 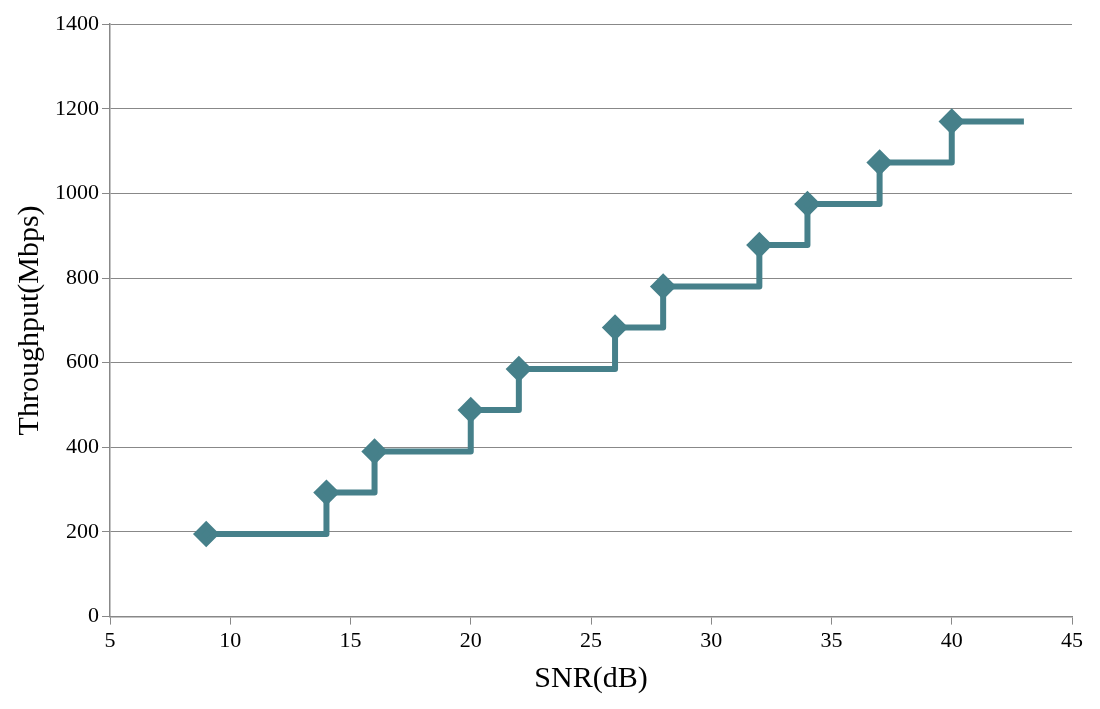 I want to click on x-tick-label: 20, so click(x=470, y=639).